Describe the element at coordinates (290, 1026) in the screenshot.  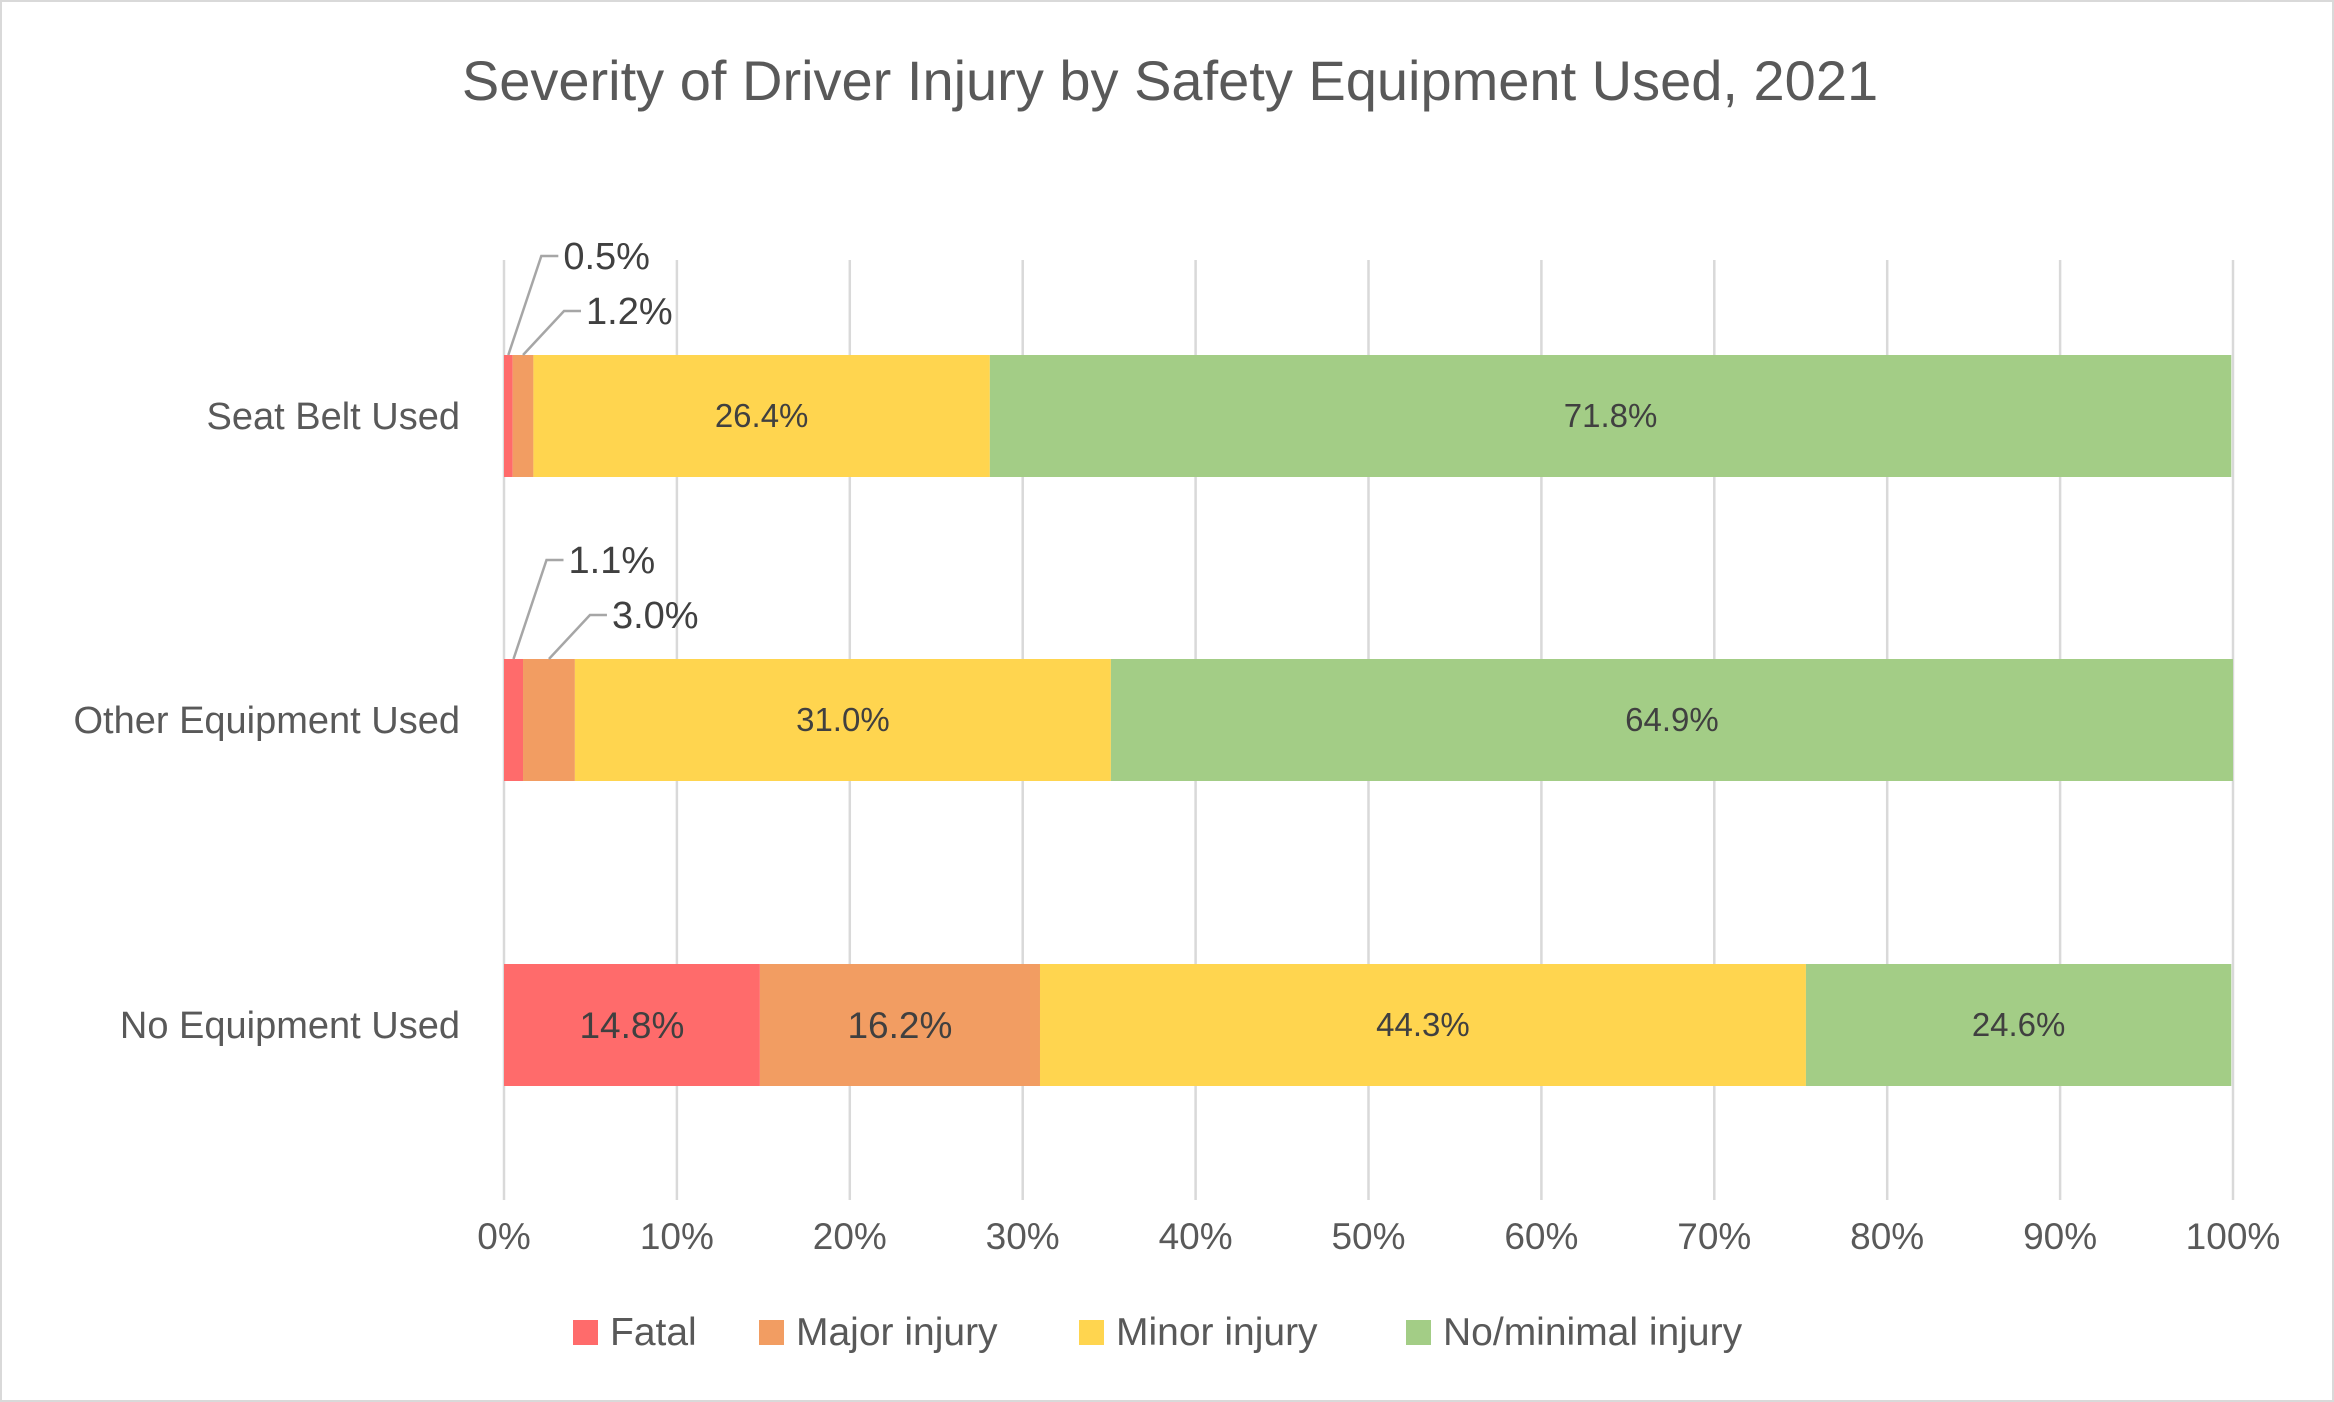
I see `category-label-no-equipment-used: No Equipment Used` at that location.